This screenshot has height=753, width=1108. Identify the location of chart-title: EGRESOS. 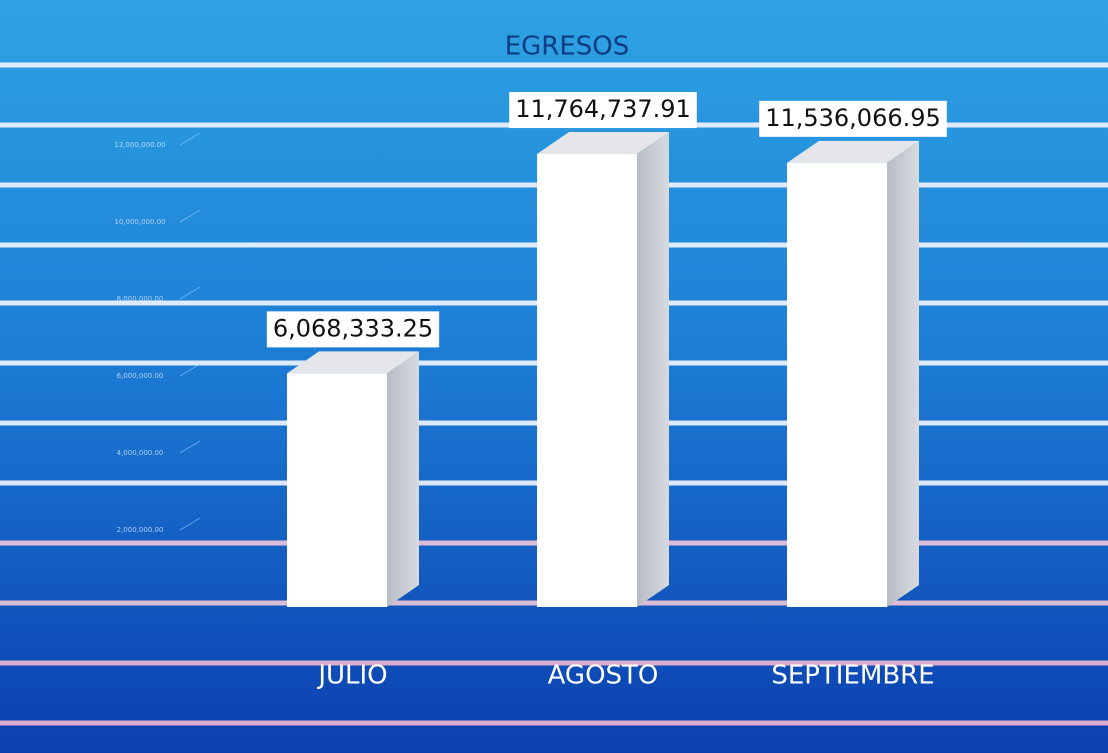
(567, 47).